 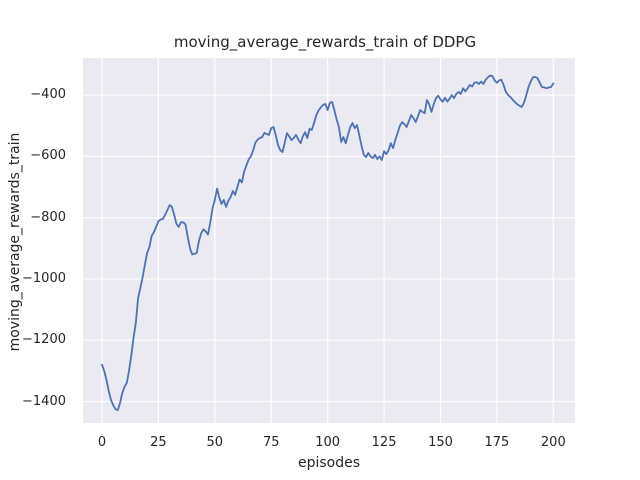 I want to click on x-tick-label: 25, so click(x=158, y=442).